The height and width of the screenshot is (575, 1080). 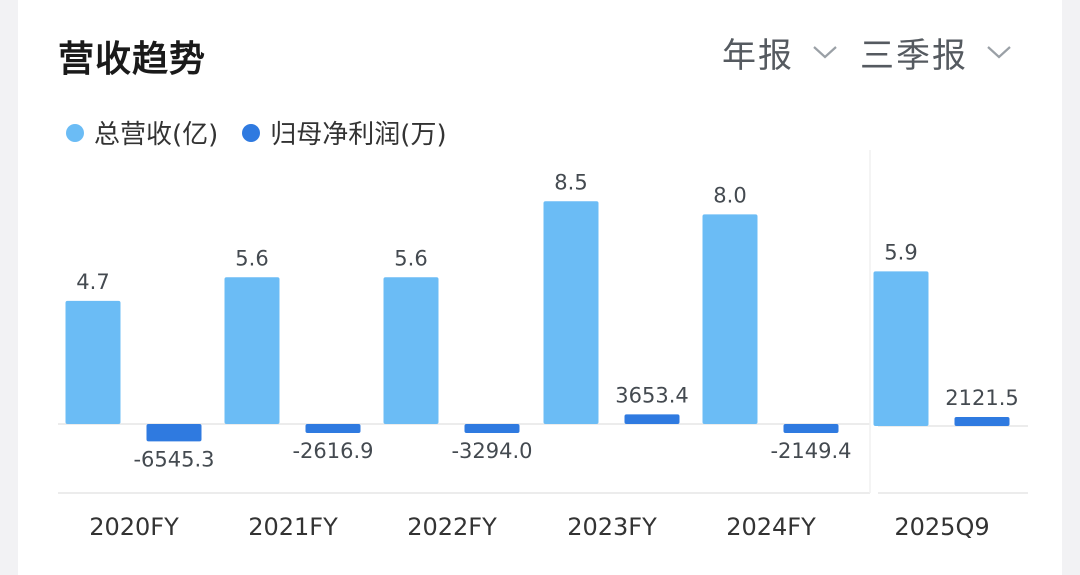 What do you see at coordinates (358, 135) in the screenshot?
I see `legend-label-net-profit: 归母净利润(万)` at bounding box center [358, 135].